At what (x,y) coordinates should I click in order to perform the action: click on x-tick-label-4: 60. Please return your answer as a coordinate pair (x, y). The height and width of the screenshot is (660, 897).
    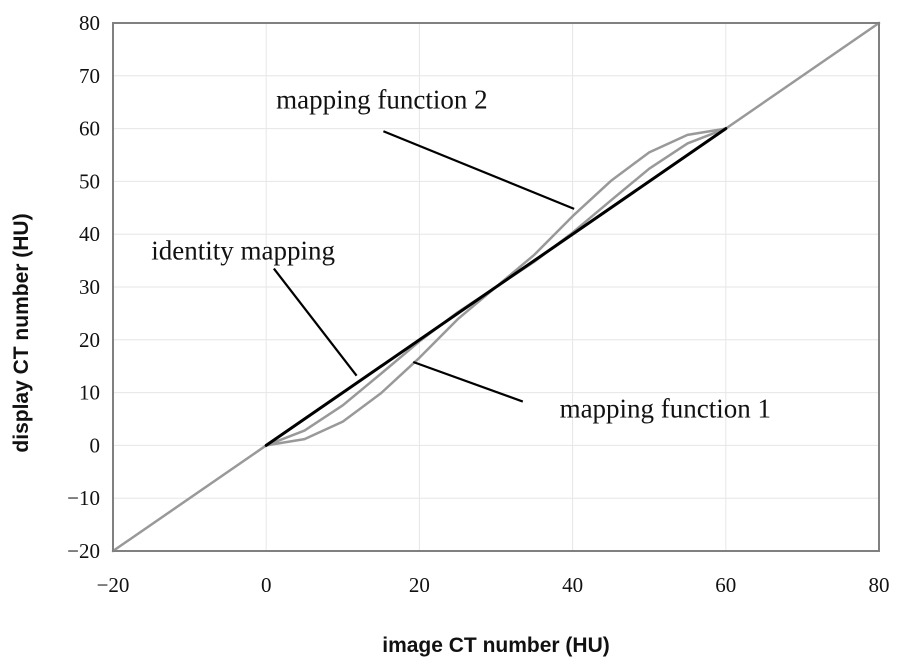
    Looking at the image, I should click on (725, 585).